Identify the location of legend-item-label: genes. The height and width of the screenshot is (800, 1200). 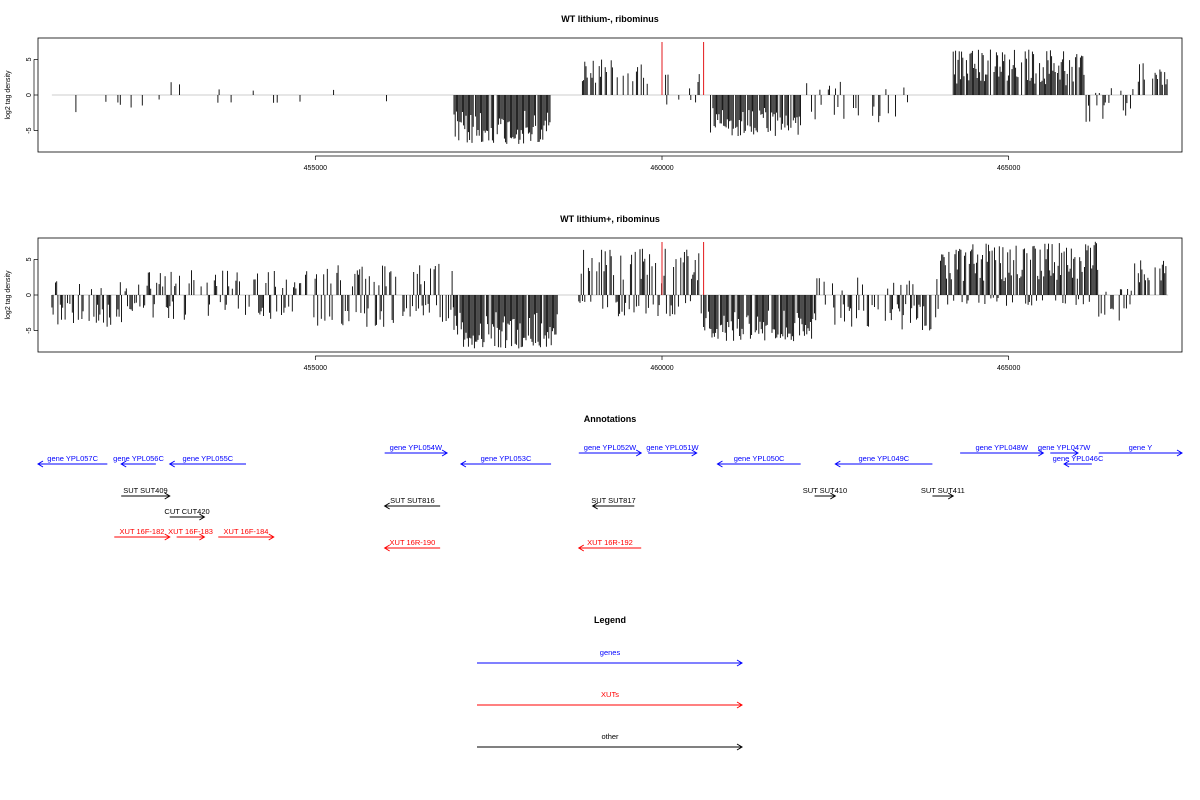
(610, 652).